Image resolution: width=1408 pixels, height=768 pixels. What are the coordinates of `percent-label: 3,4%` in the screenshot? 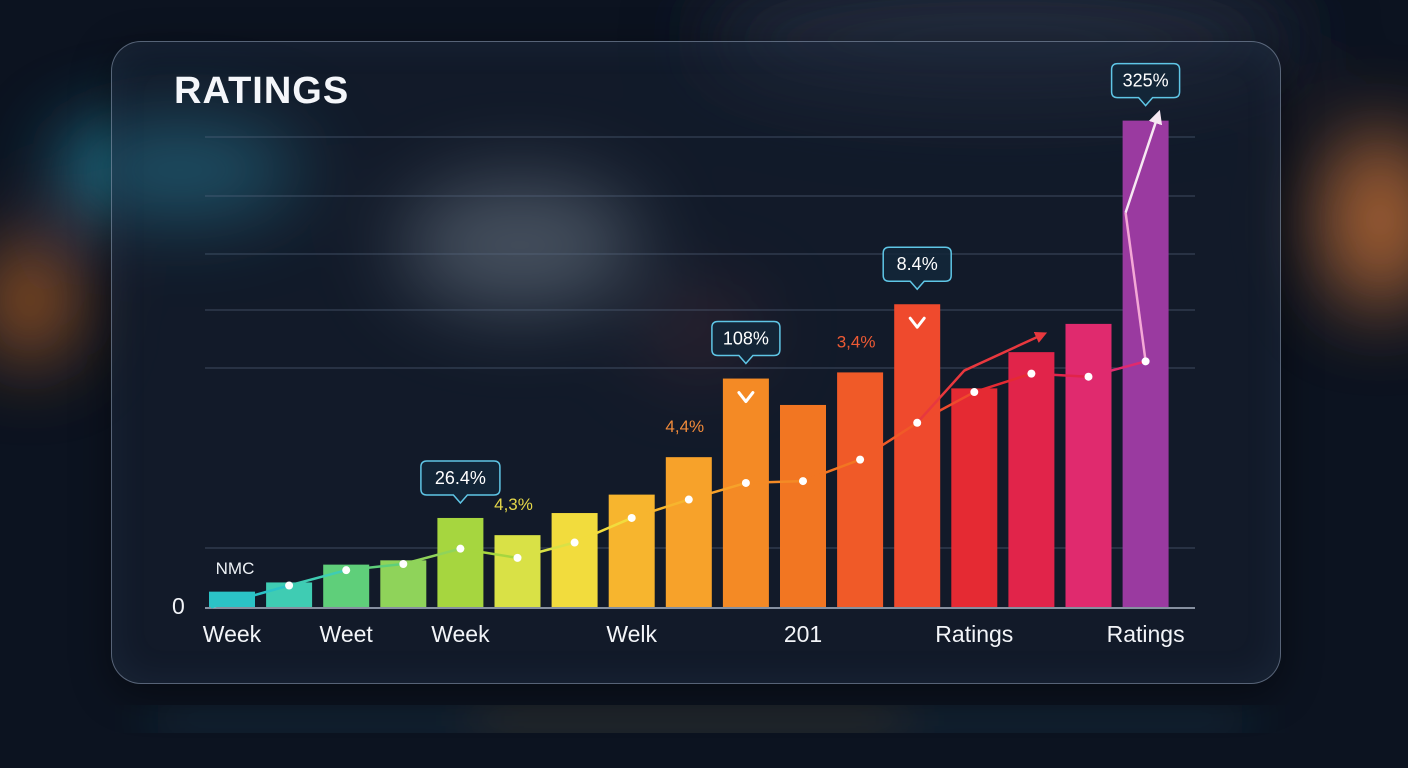 It's located at (856, 341).